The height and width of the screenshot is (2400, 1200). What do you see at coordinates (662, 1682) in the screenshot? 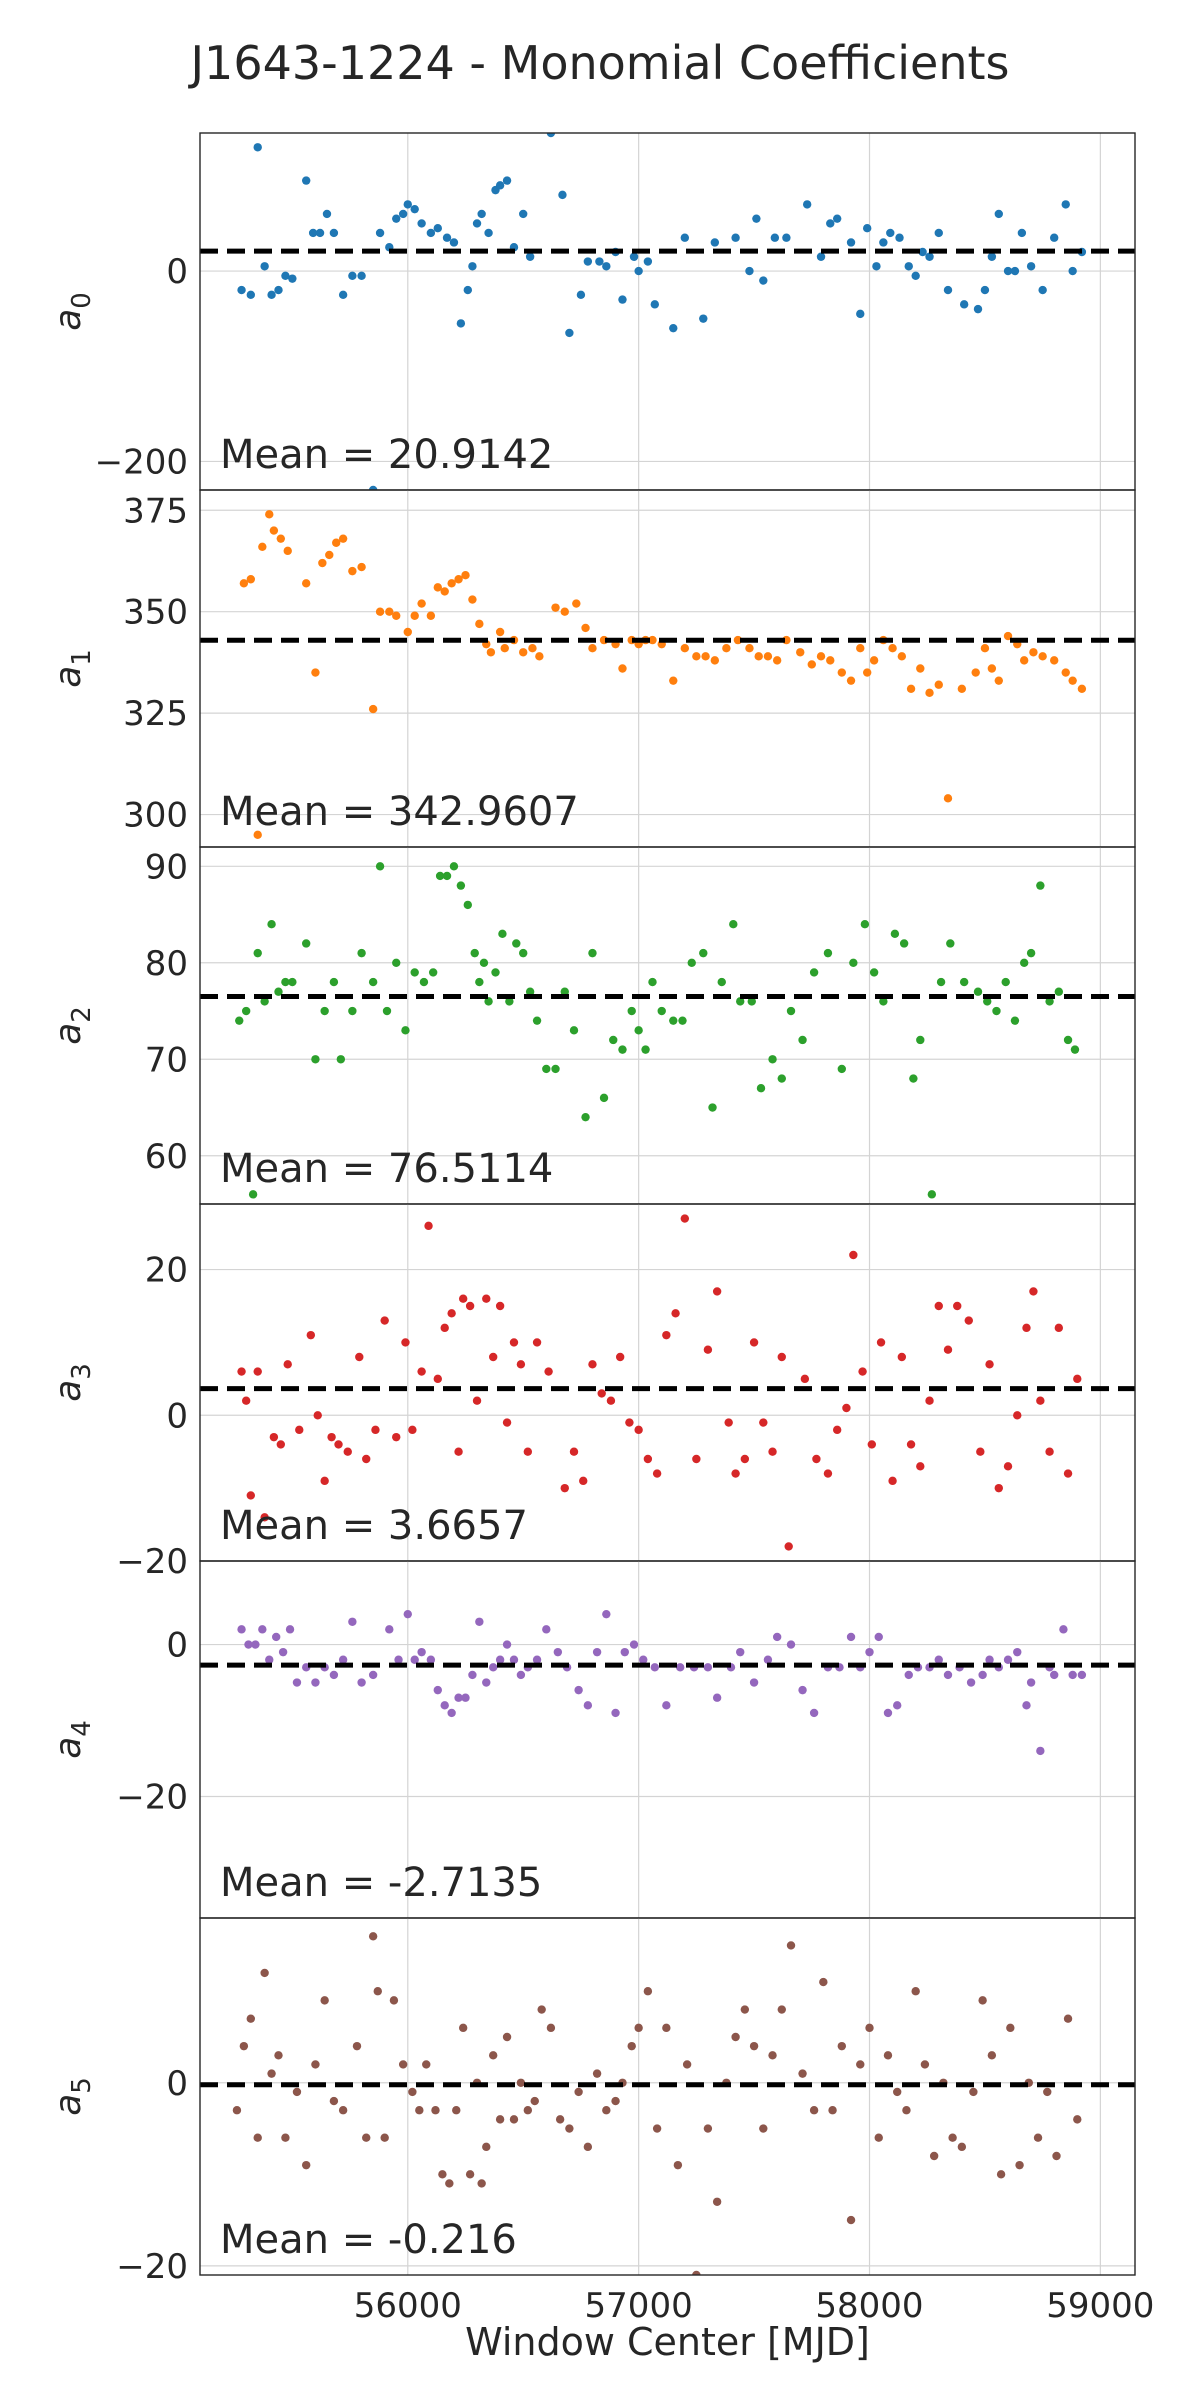
I see `series-points` at bounding box center [662, 1682].